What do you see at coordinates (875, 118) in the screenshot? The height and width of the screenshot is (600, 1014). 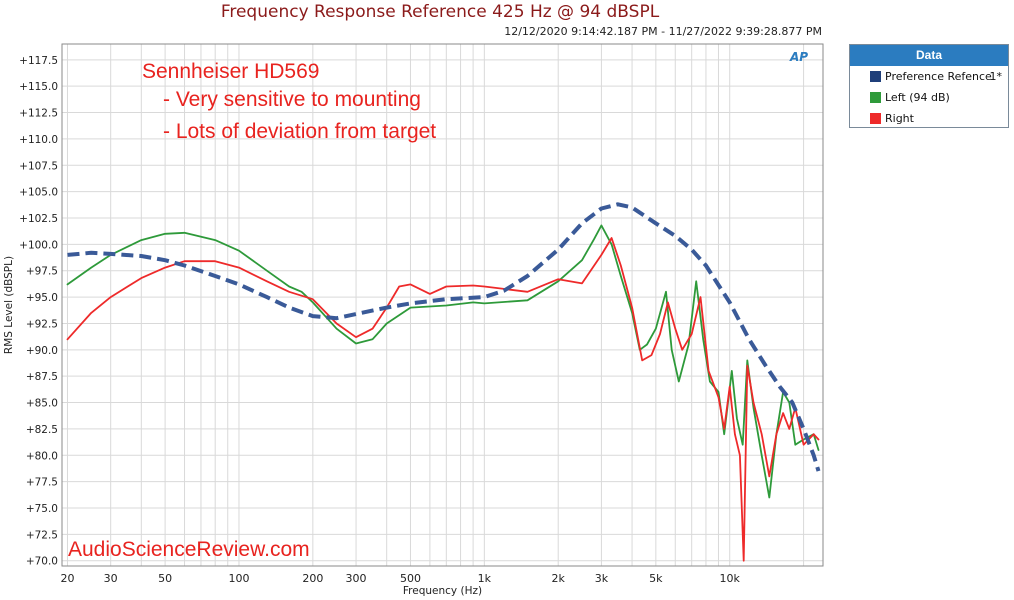 I see `legend-swatch-right` at bounding box center [875, 118].